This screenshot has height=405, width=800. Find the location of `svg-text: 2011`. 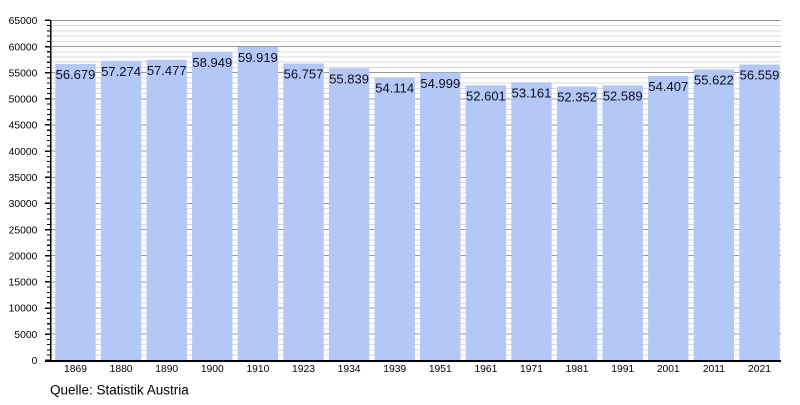

svg-text: 2011 is located at coordinates (714, 369).